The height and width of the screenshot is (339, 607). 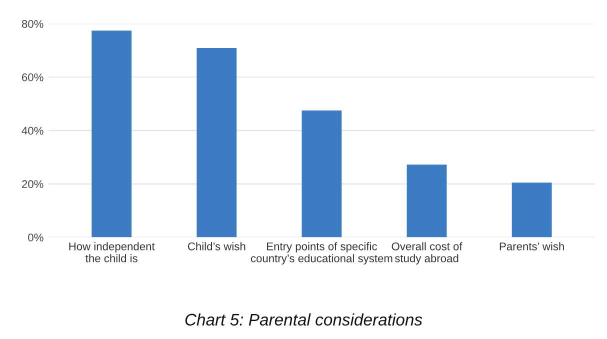 I want to click on y-tick-label: 60%, so click(x=33, y=77).